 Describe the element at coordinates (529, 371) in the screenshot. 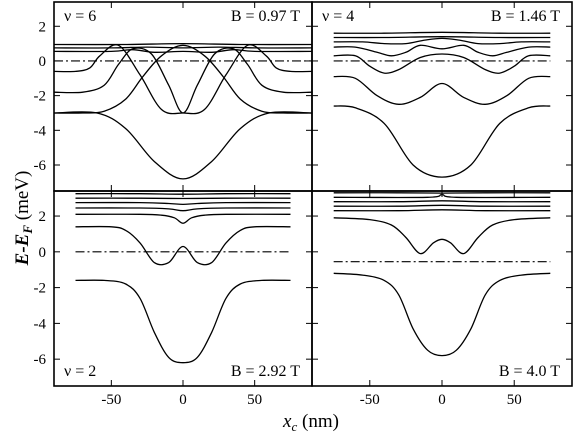

I see `field-label-p4: B = 4.0 T` at that location.